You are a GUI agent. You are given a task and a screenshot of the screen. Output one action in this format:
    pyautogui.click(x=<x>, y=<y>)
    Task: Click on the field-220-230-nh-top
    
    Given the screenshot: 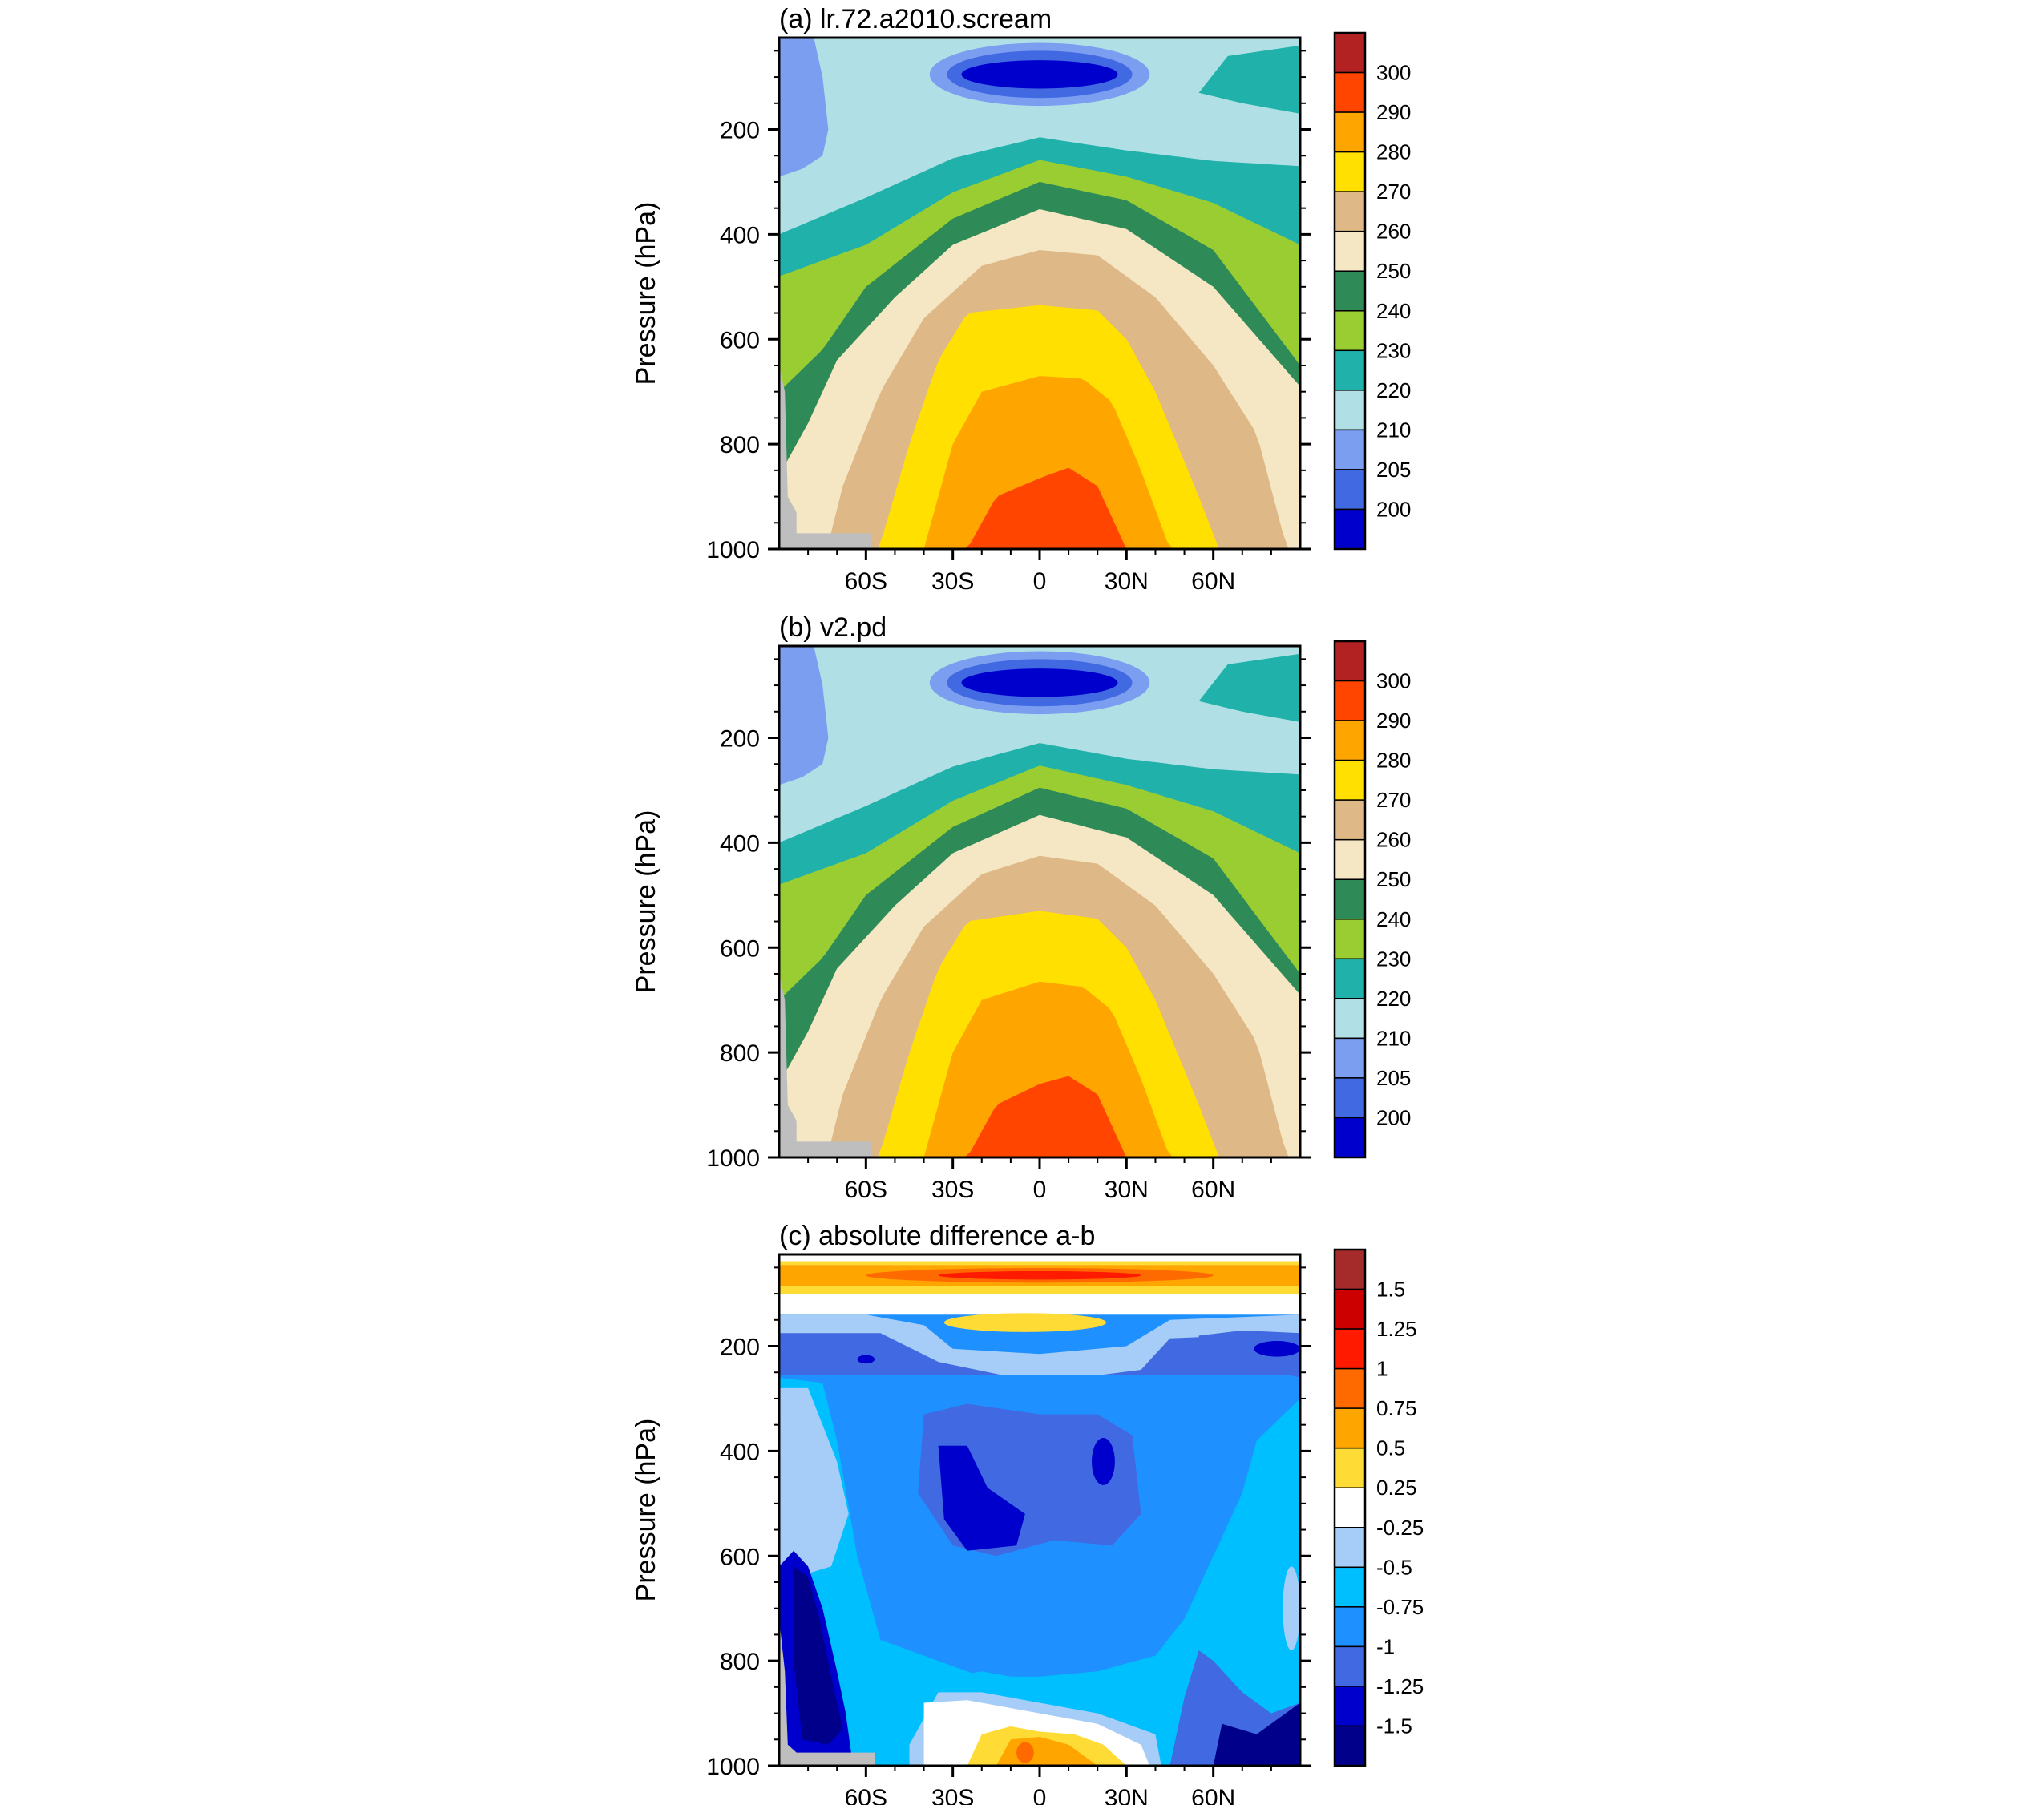 What is the action you would take?
    pyautogui.click(x=1249, y=79)
    